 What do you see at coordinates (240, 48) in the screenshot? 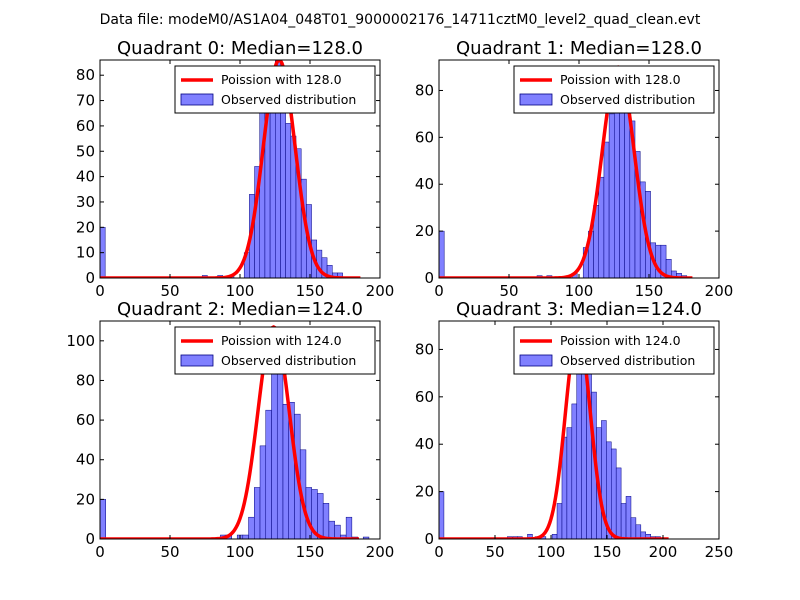
I see `panel-title: Quadrant 0: Median=128.0` at bounding box center [240, 48].